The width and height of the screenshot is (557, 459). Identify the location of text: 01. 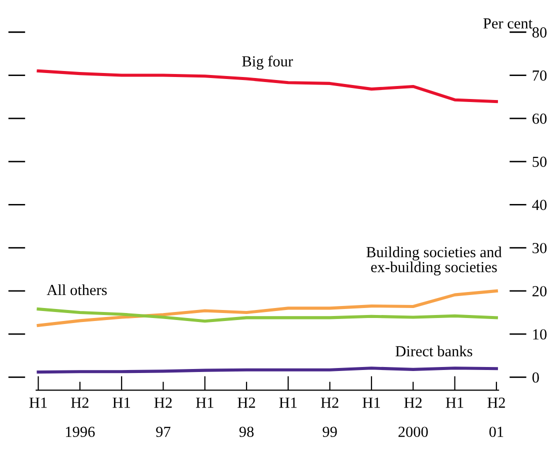
(496, 432).